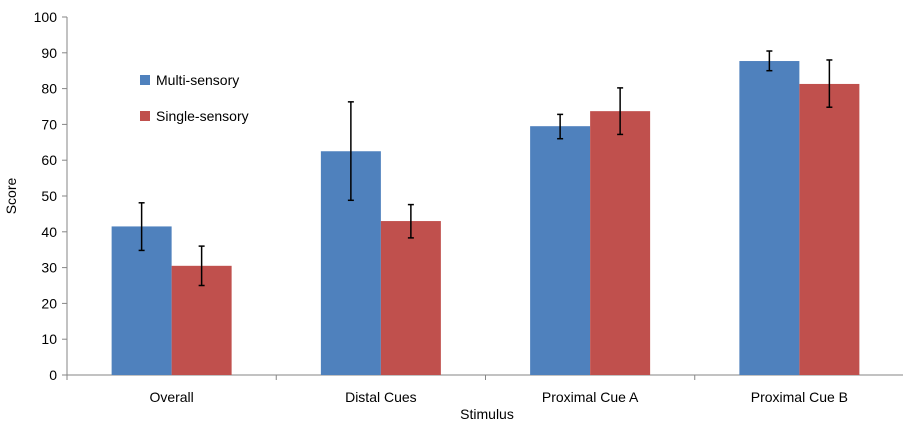 This screenshot has width=903, height=426. What do you see at coordinates (49, 53) in the screenshot?
I see `y-tick-label: 90` at bounding box center [49, 53].